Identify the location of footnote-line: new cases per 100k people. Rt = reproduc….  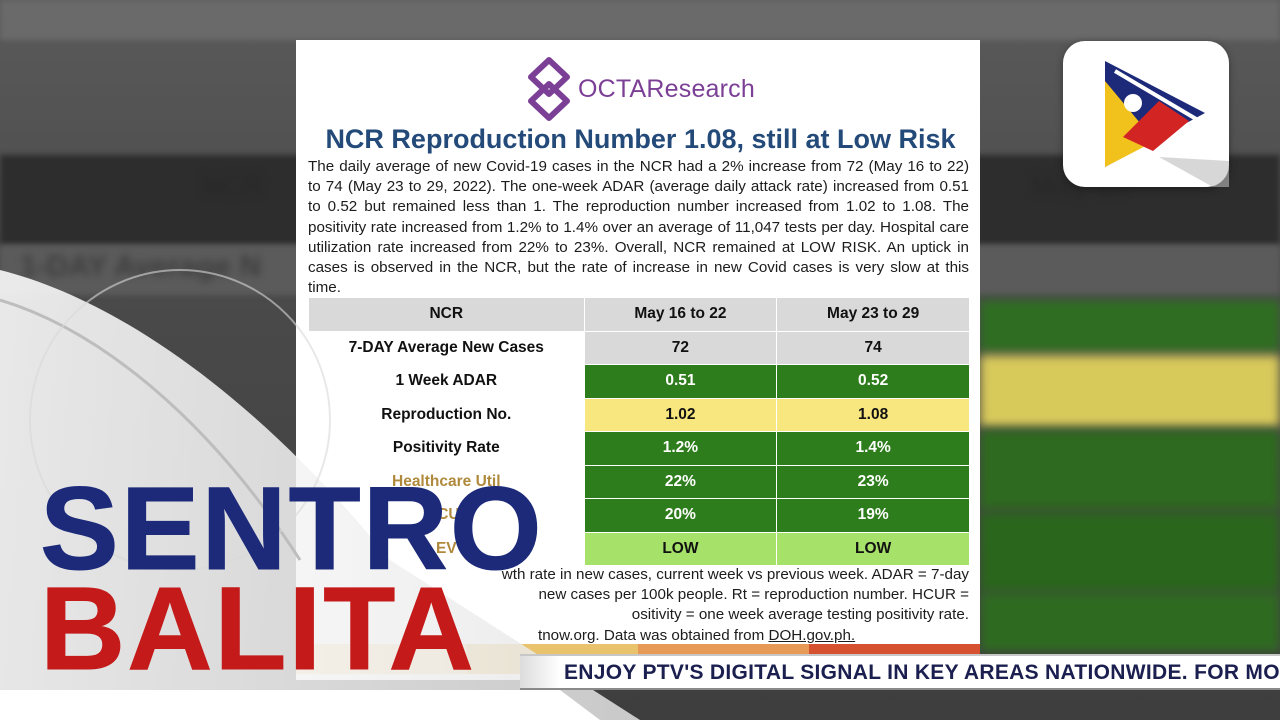
(753, 595).